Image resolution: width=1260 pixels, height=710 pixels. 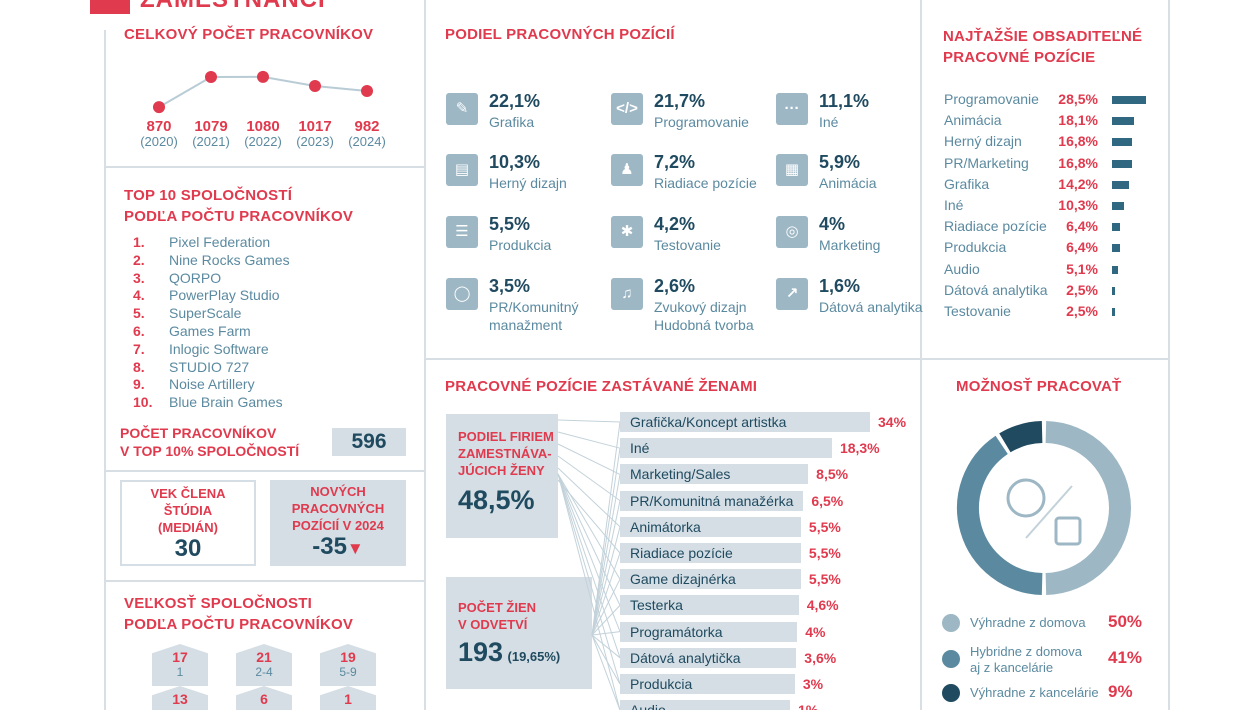 What do you see at coordinates (1000, 515) in the screenshot?
I see `donut-slice` at bounding box center [1000, 515].